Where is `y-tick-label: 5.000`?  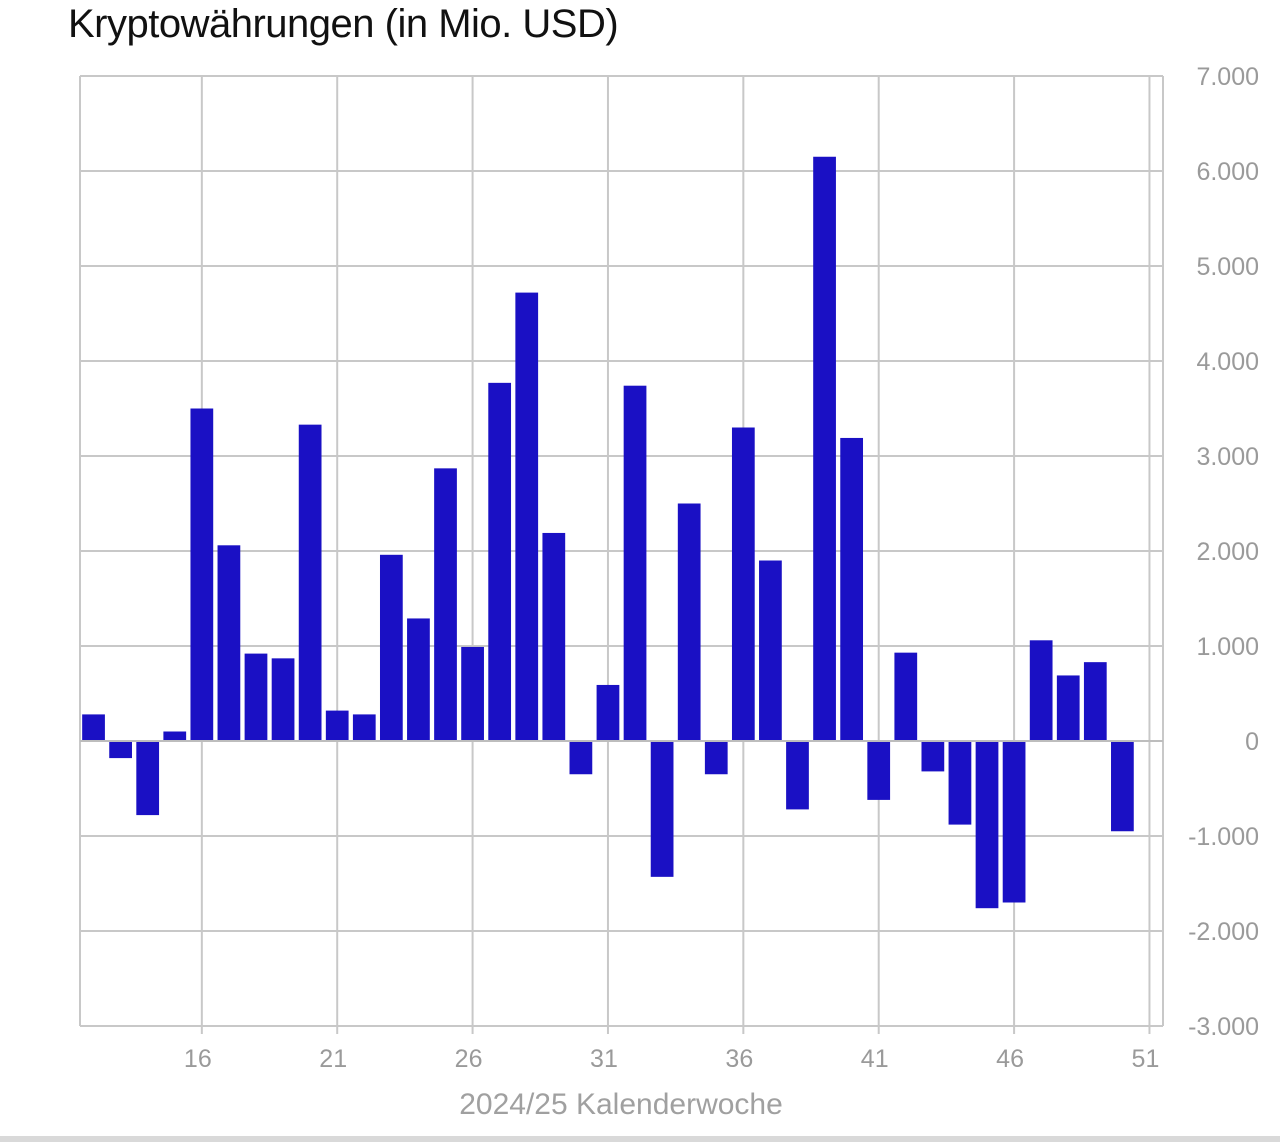 y-tick-label: 5.000 is located at coordinates (1227, 267).